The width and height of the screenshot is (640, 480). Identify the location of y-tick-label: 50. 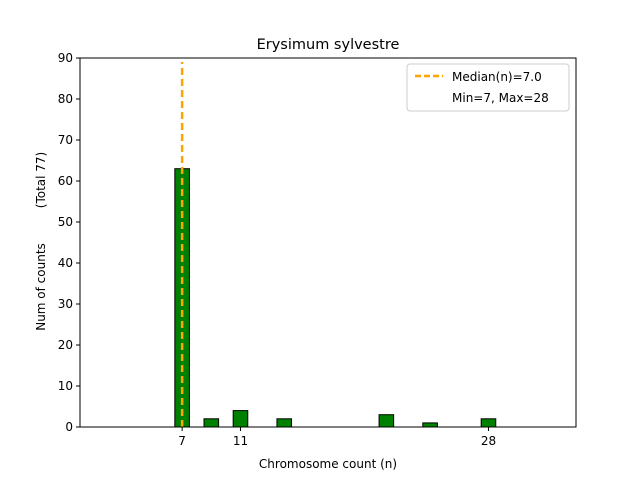
(65, 222).